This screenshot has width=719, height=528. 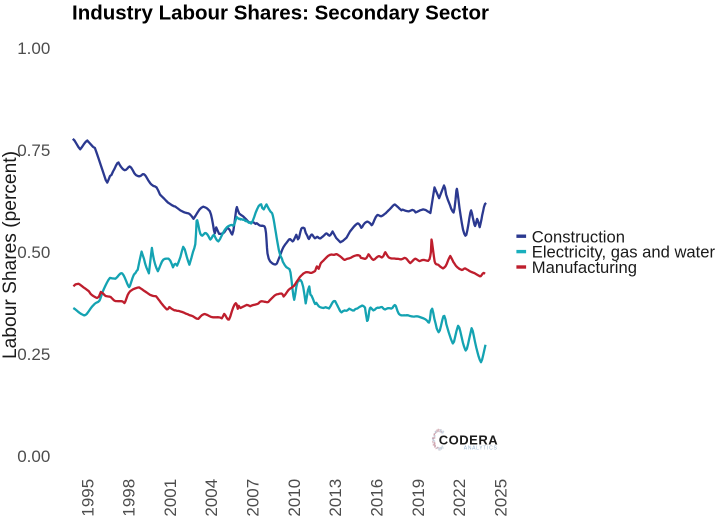 What do you see at coordinates (253, 498) in the screenshot?
I see `svg-text: 2007` at bounding box center [253, 498].